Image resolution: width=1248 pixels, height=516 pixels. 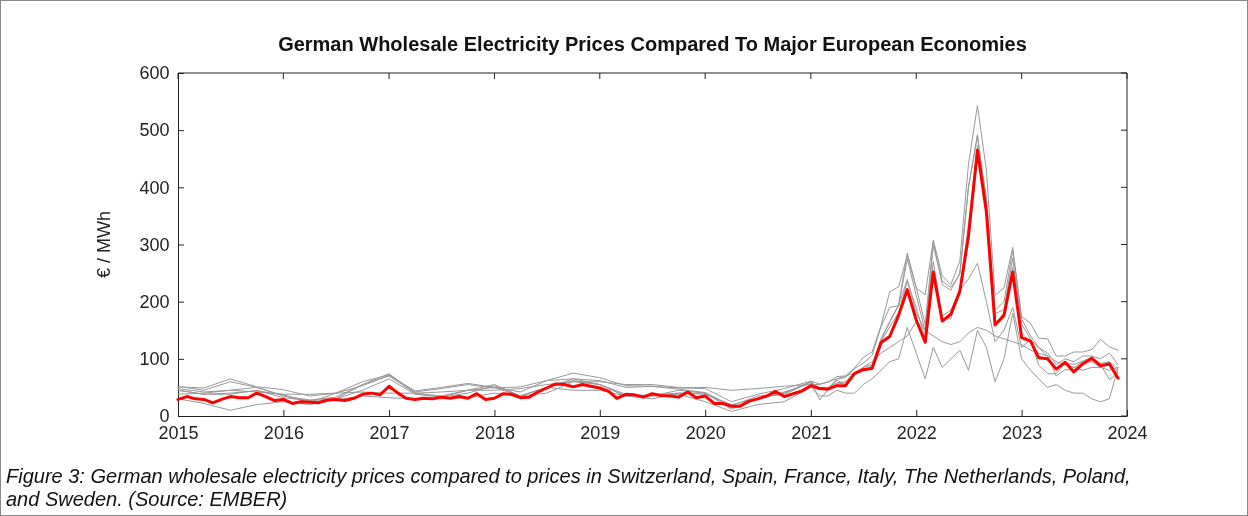 I want to click on y-axis-title: € / MWh, so click(x=104, y=244).